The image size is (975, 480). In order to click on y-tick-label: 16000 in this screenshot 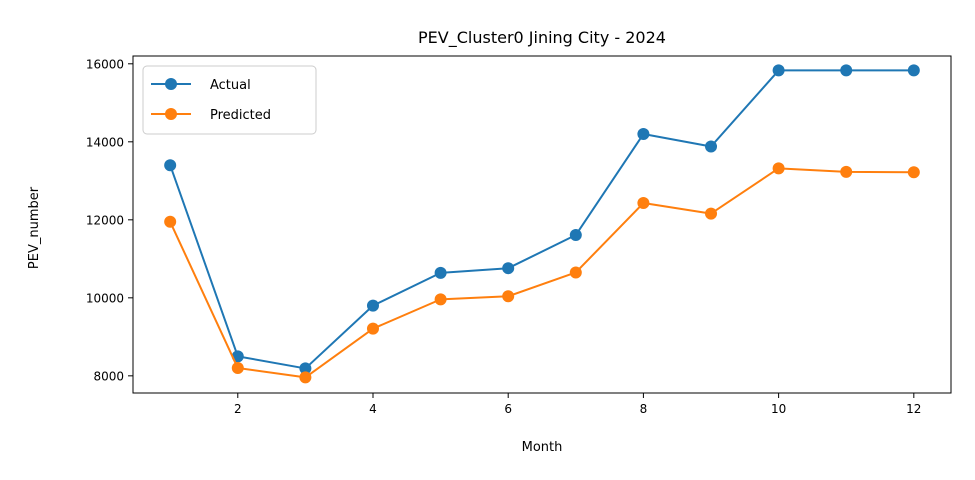, I will do `click(105, 64)`.